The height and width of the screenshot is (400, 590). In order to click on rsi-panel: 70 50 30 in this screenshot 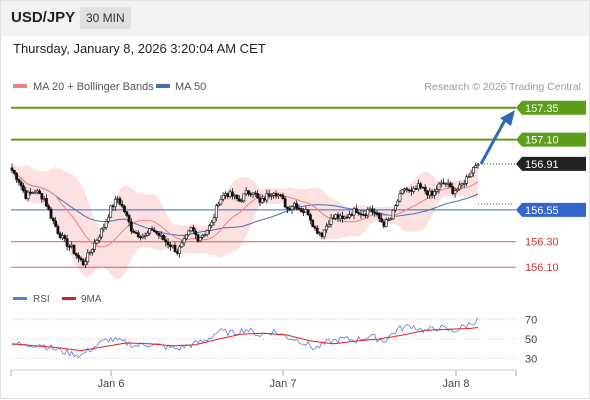, I will do `click(274, 340)`.